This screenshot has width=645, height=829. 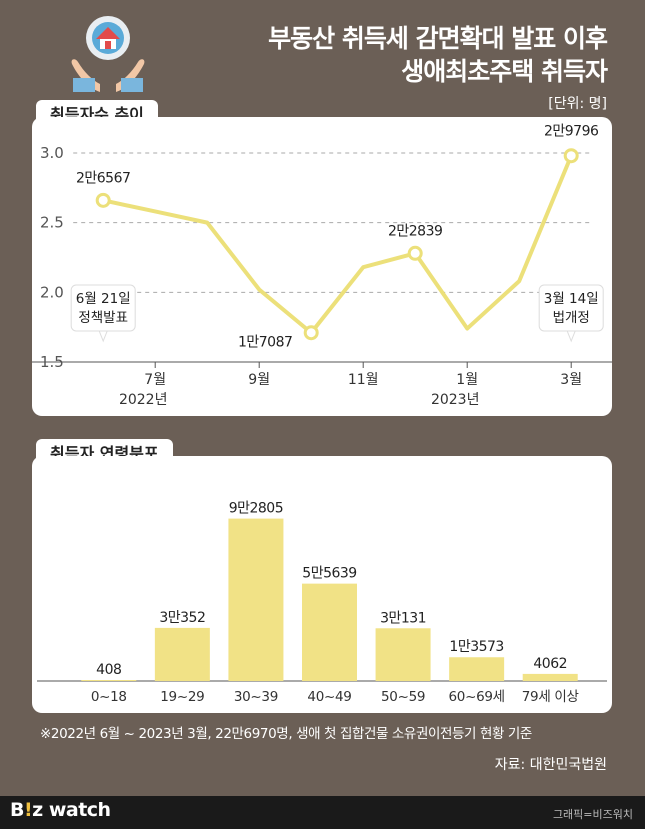 What do you see at coordinates (403, 618) in the screenshot?
I see `bar-value-label: 3만131` at bounding box center [403, 618].